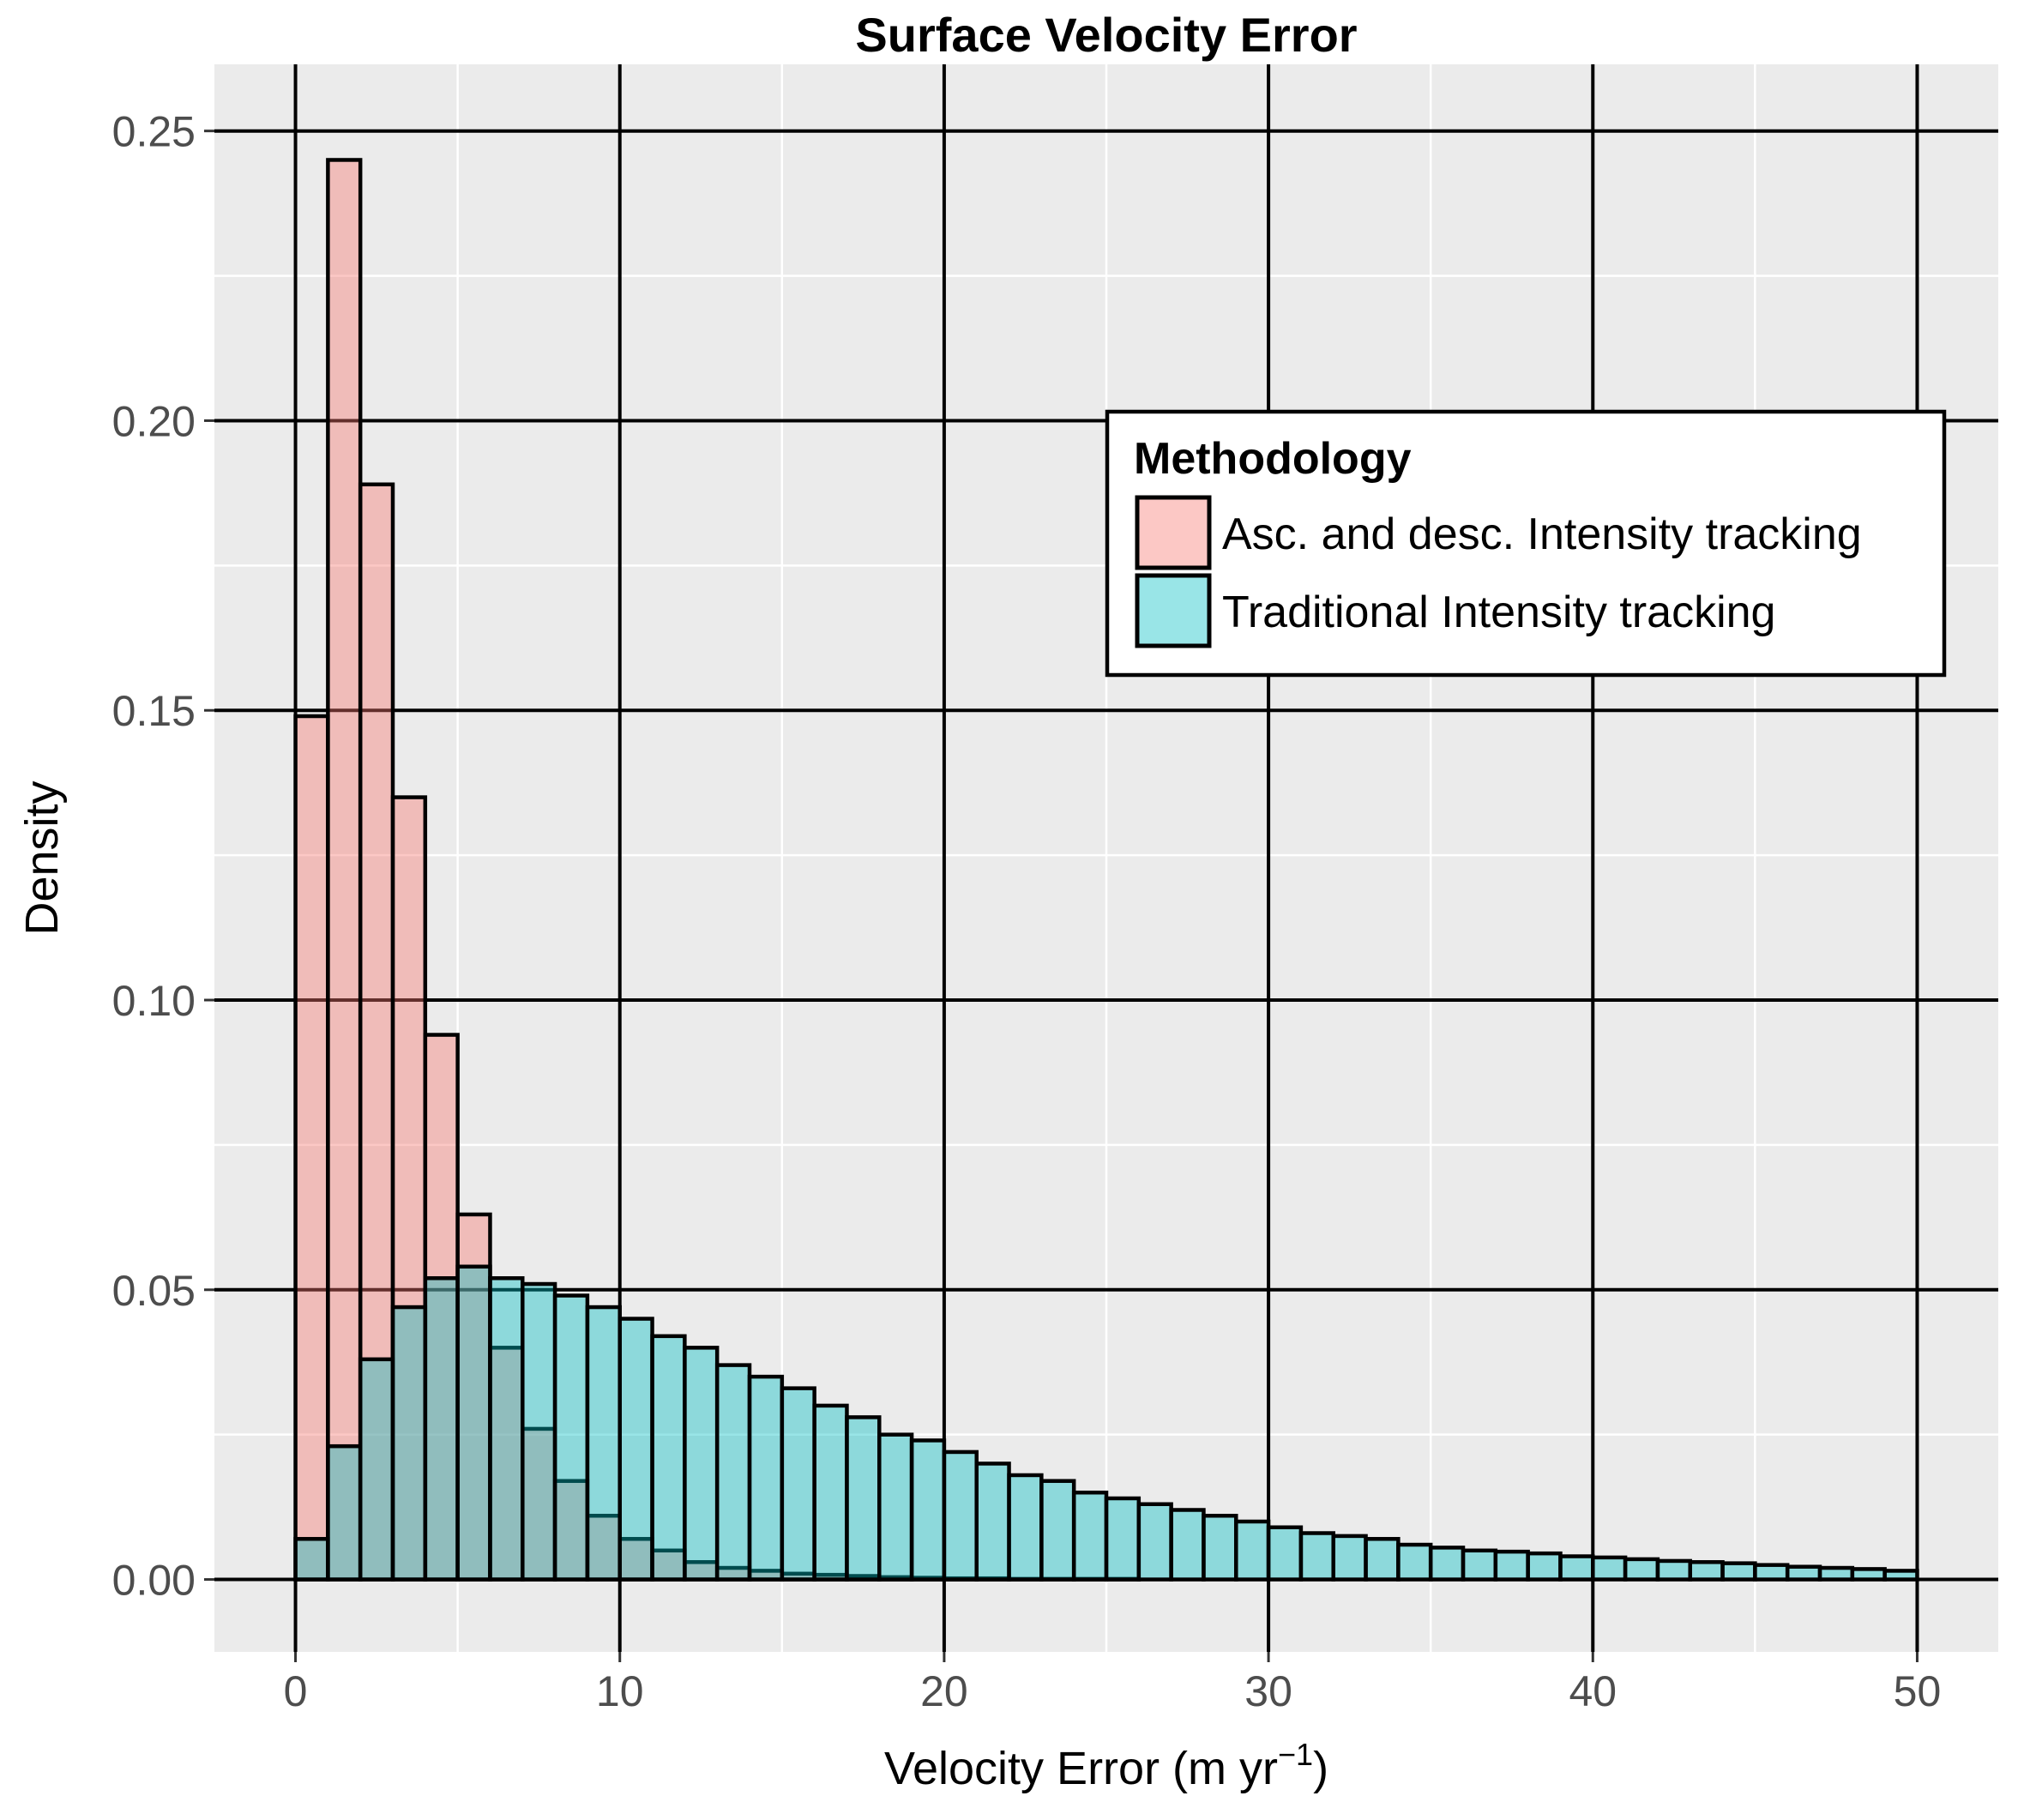 This screenshot has width=2018, height=1820. Describe the element at coordinates (1295, 1755) in the screenshot. I see `x-axis-label-superscript: −1` at that location.